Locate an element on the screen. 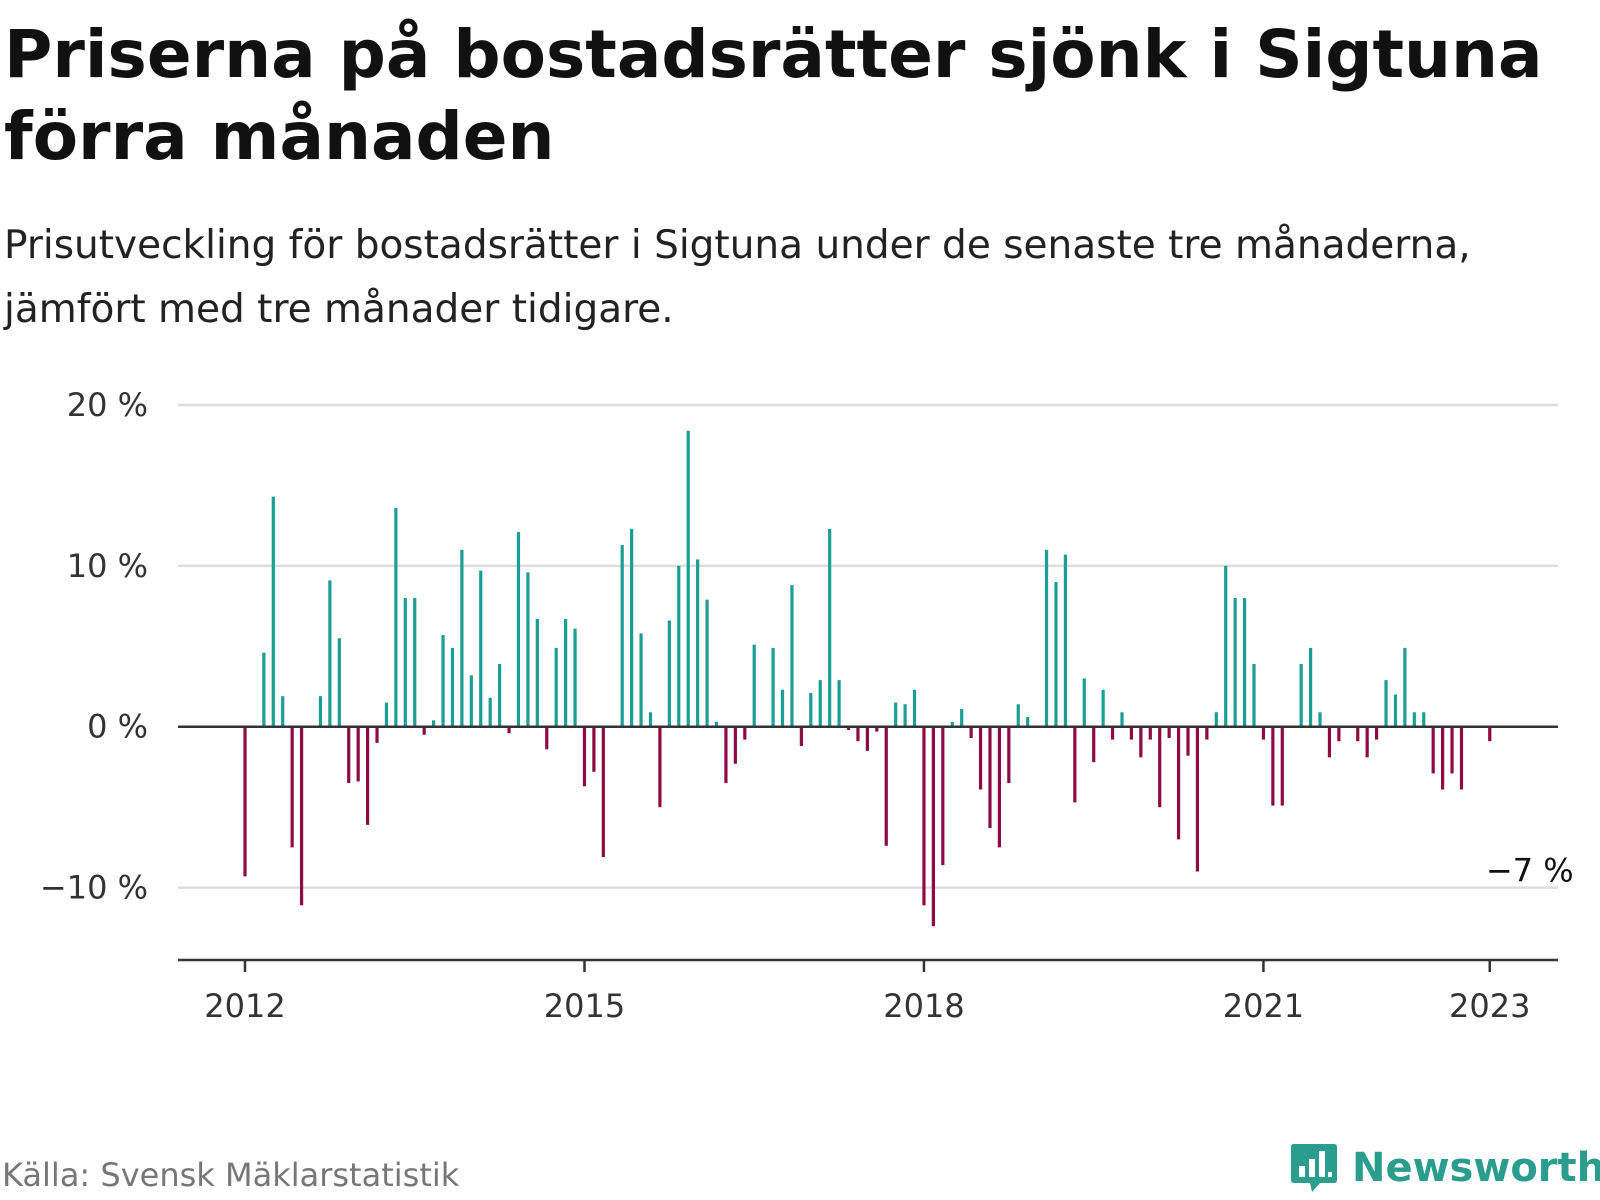  x-tick-label: 2015 is located at coordinates (584, 1006).